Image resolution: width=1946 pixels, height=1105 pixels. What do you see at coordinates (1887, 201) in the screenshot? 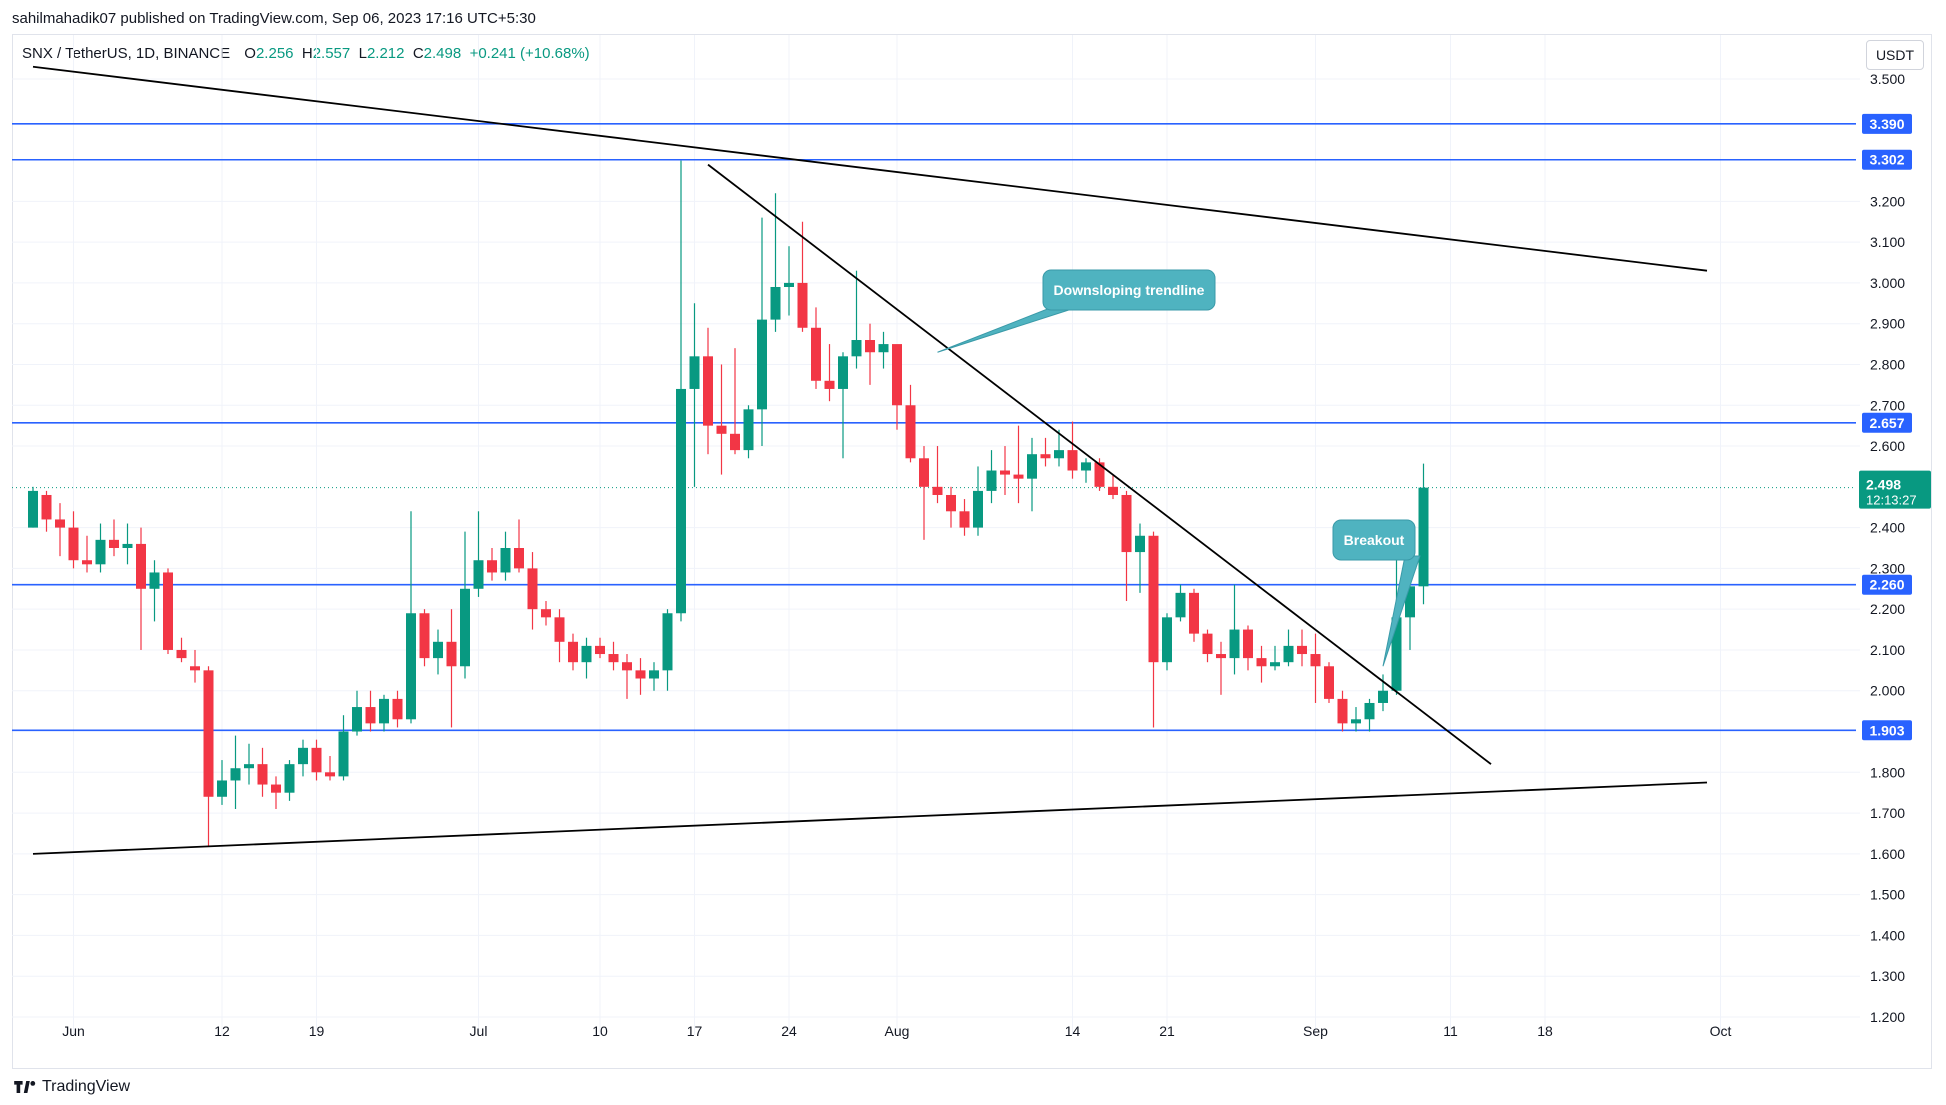
I see `y-tick-label: 3.200` at bounding box center [1887, 201].